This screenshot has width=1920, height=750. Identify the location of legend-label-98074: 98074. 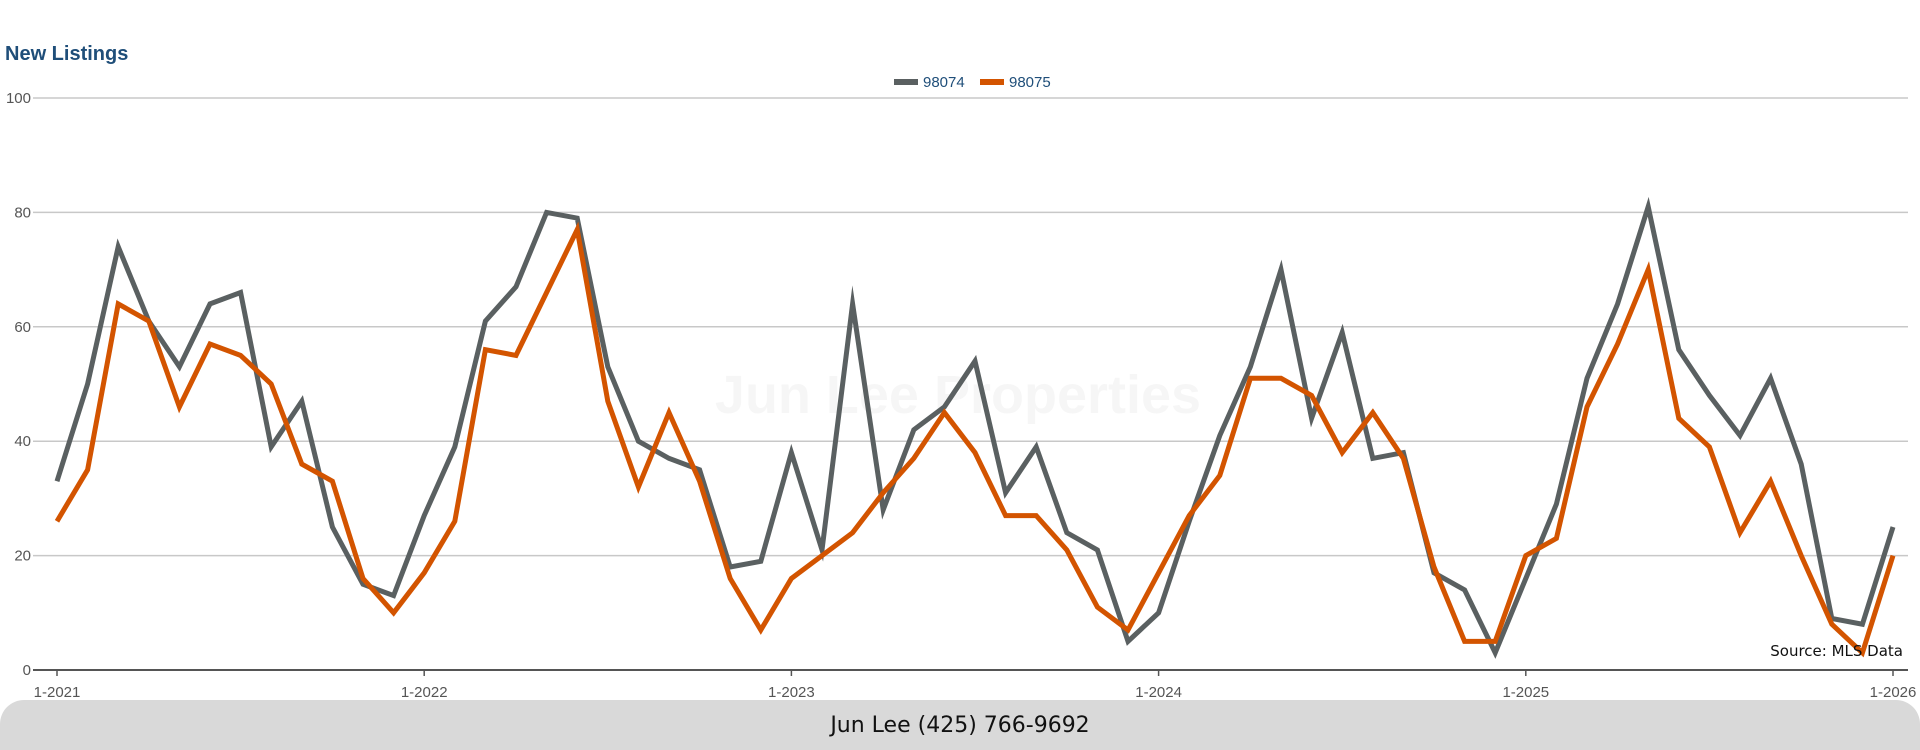
(944, 82).